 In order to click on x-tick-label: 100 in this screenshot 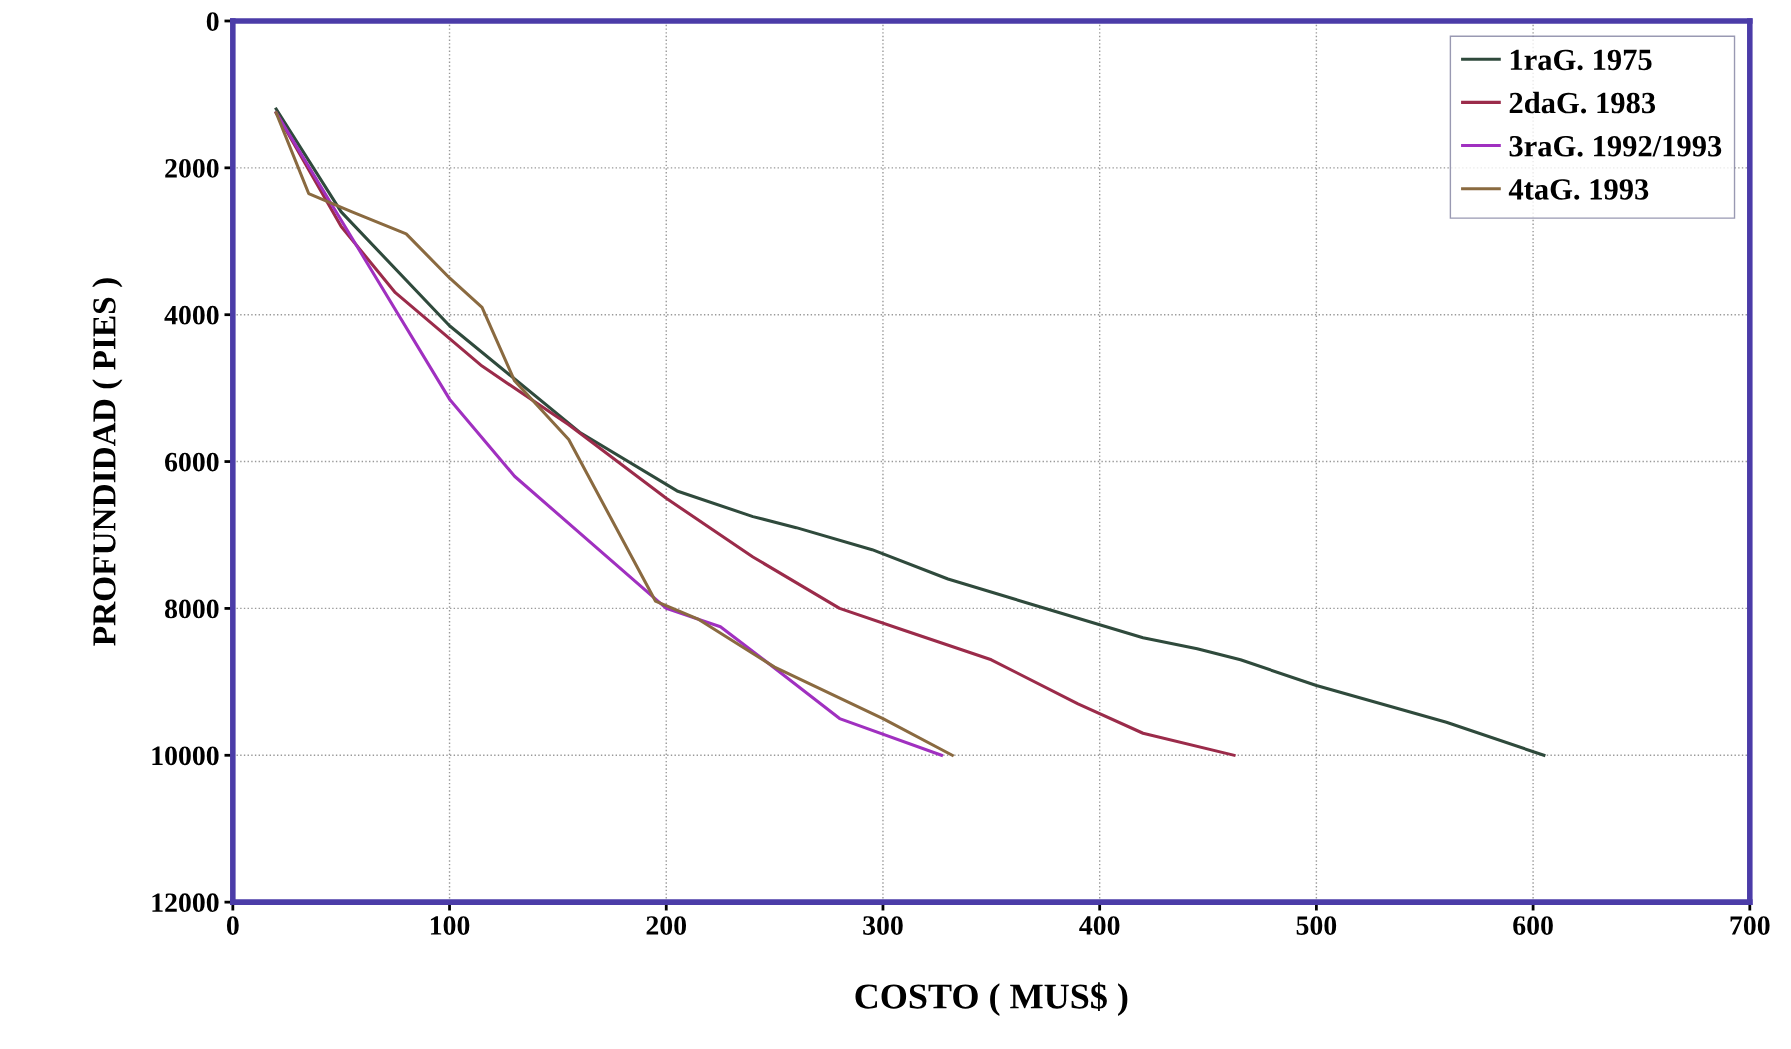, I will do `click(450, 925)`.